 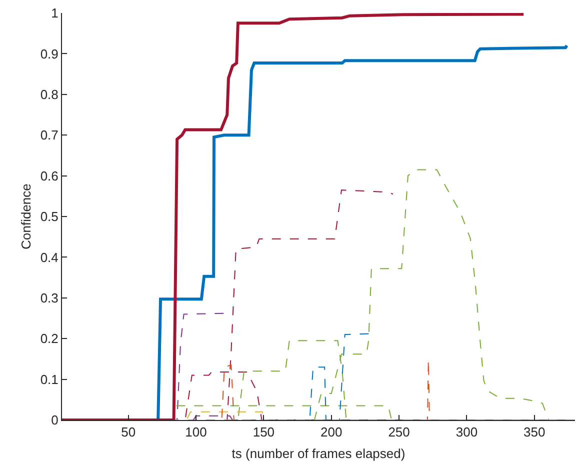 What do you see at coordinates (49, 176) in the screenshot?
I see `y-tick-label: 0.6` at bounding box center [49, 176].